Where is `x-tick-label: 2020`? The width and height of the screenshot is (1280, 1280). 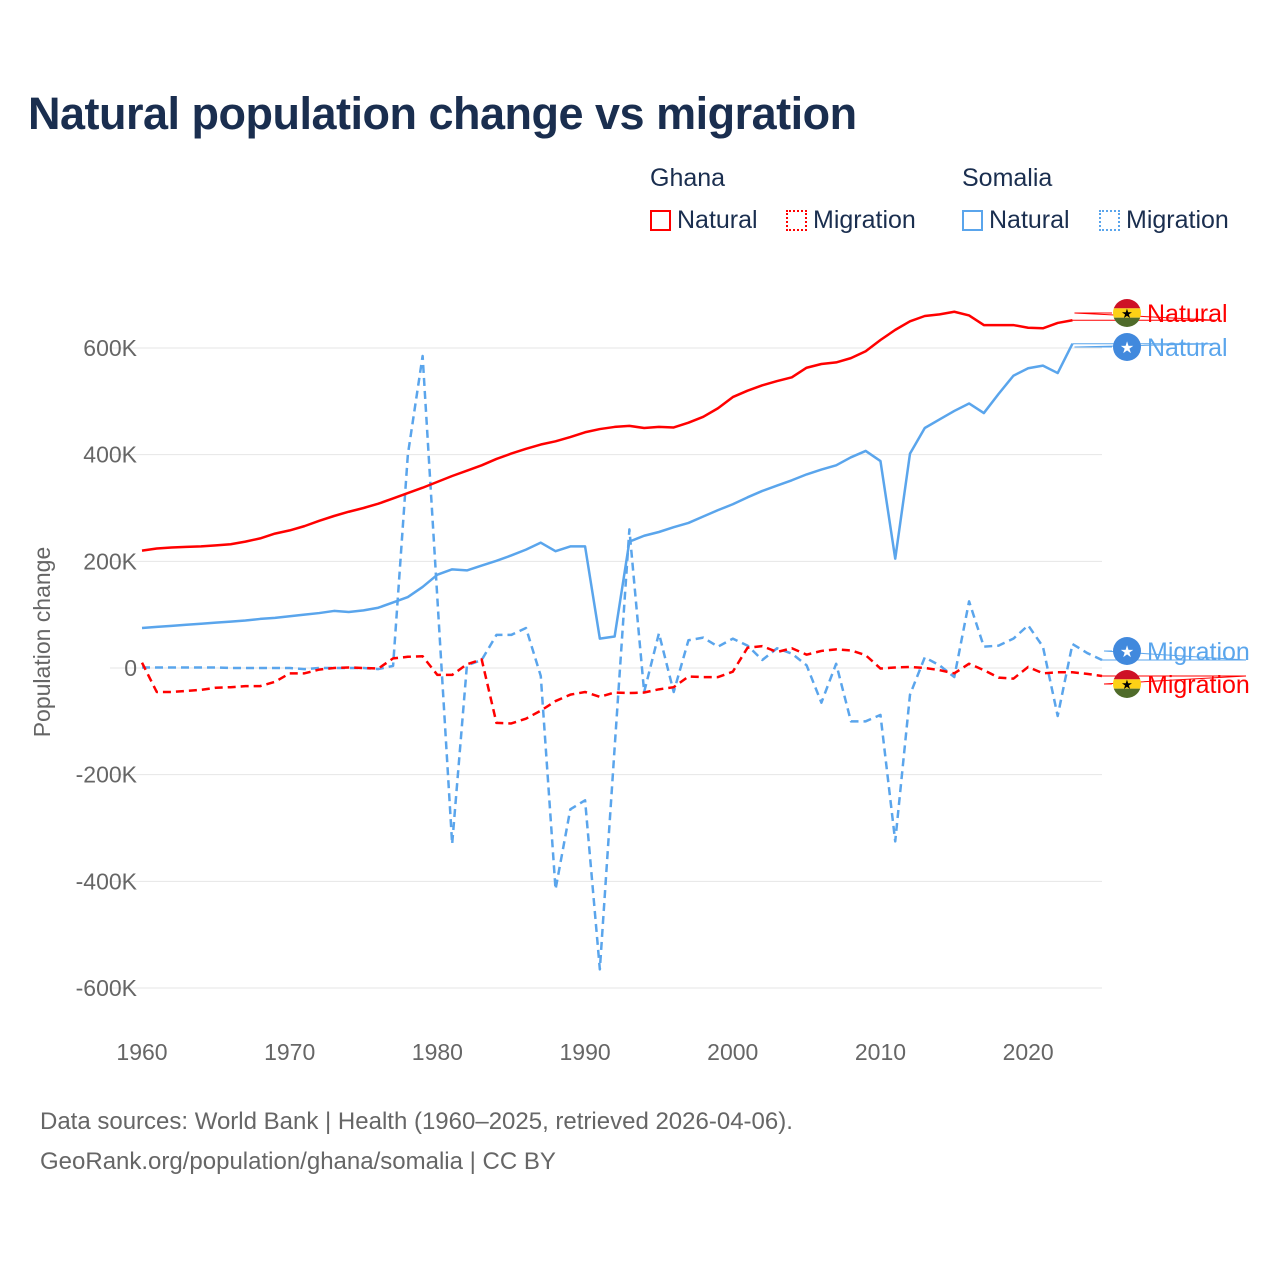
x-tick-label: 2020 is located at coordinates (1028, 1052).